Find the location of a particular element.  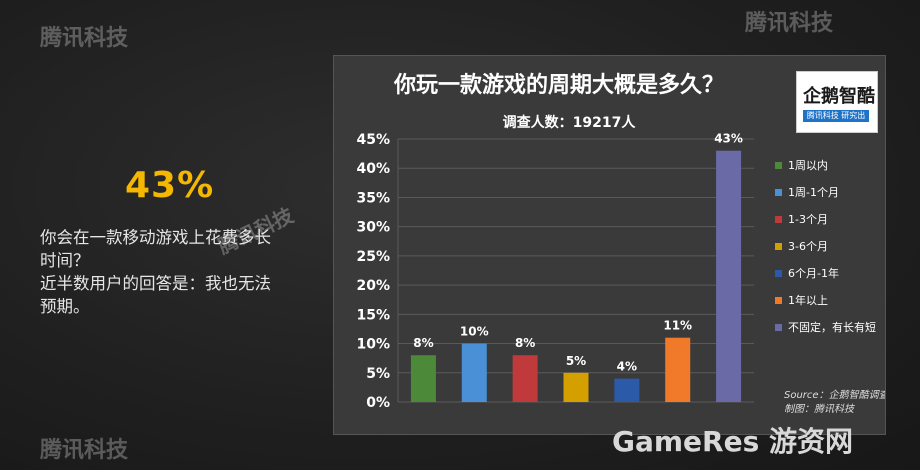

data-label: 43% is located at coordinates (728, 139).